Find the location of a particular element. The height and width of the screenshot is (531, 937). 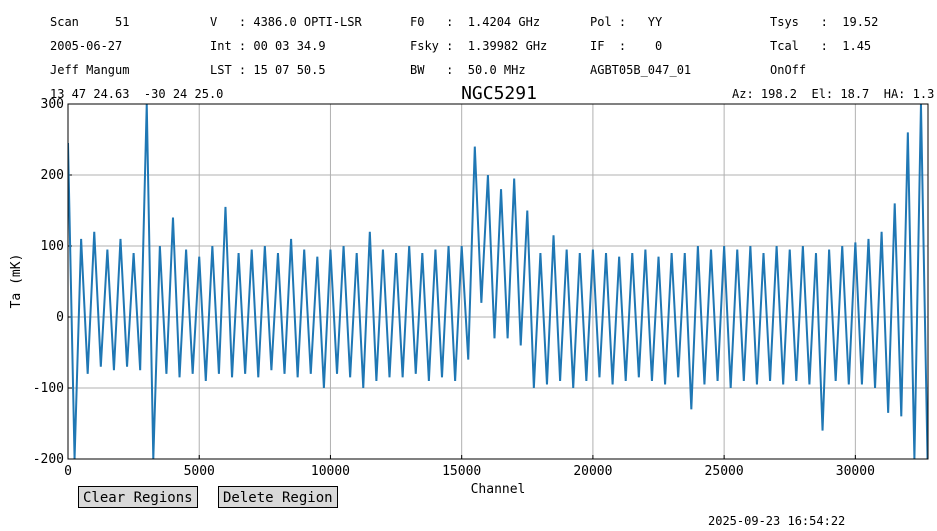

button: Delete Region is located at coordinates (278, 497).